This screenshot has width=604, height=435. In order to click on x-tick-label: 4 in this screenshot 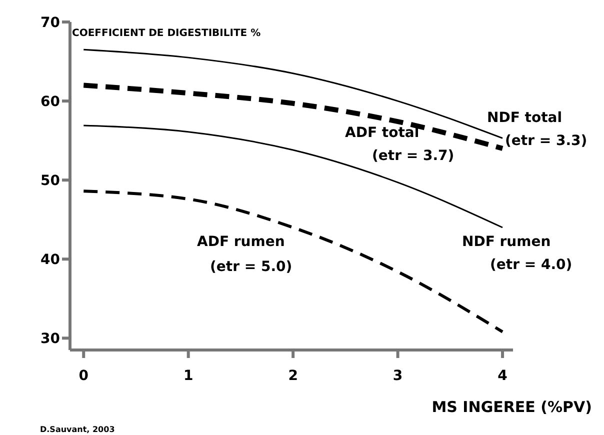, I will do `click(503, 376)`.